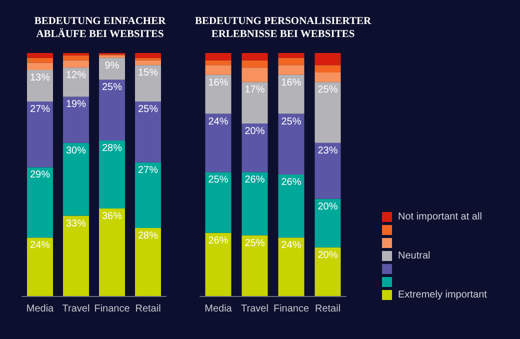 The width and height of the screenshot is (520, 339). What do you see at coordinates (328, 150) in the screenshot?
I see `data-label: 23%` at bounding box center [328, 150].